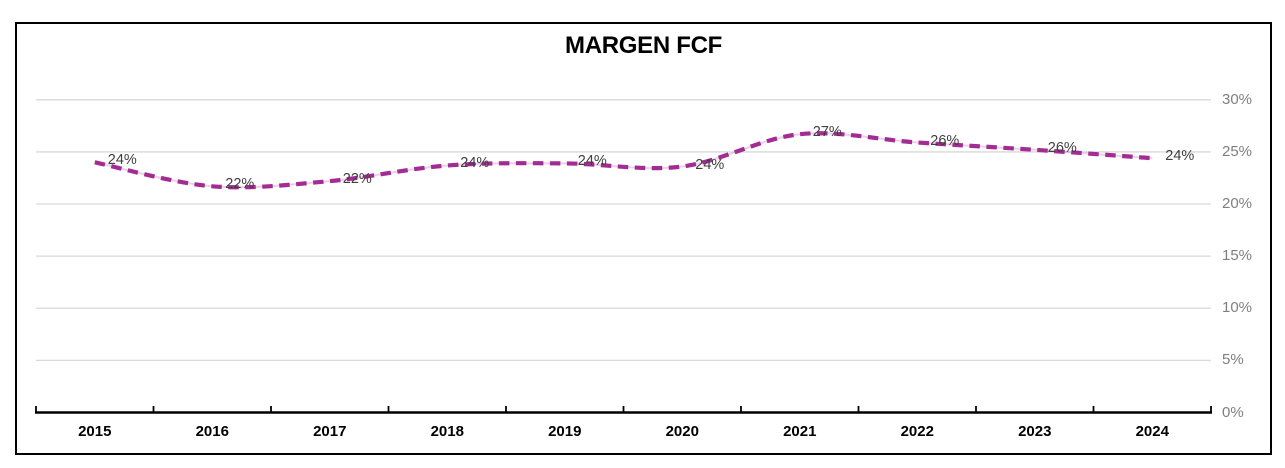  What do you see at coordinates (1237, 308) in the screenshot?
I see `y-axis-tick-label: 10%` at bounding box center [1237, 308].